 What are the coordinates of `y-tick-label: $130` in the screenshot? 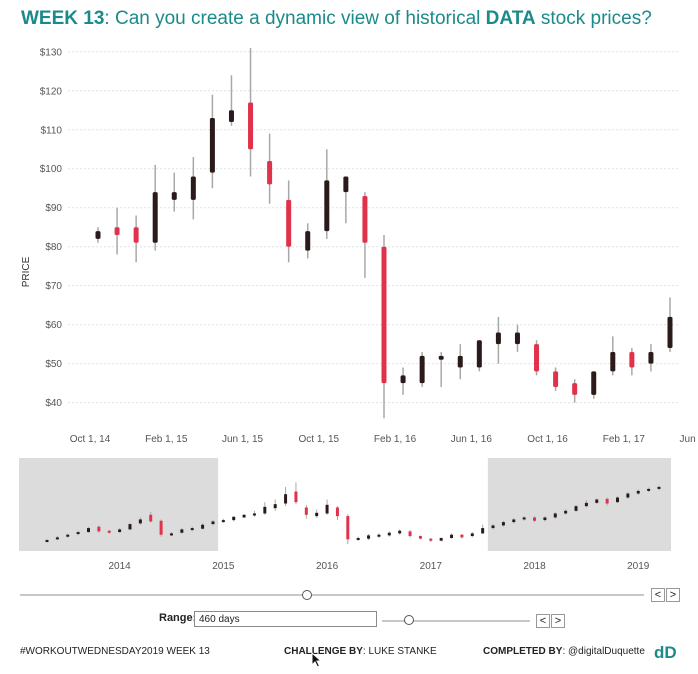 It's located at (51, 52).